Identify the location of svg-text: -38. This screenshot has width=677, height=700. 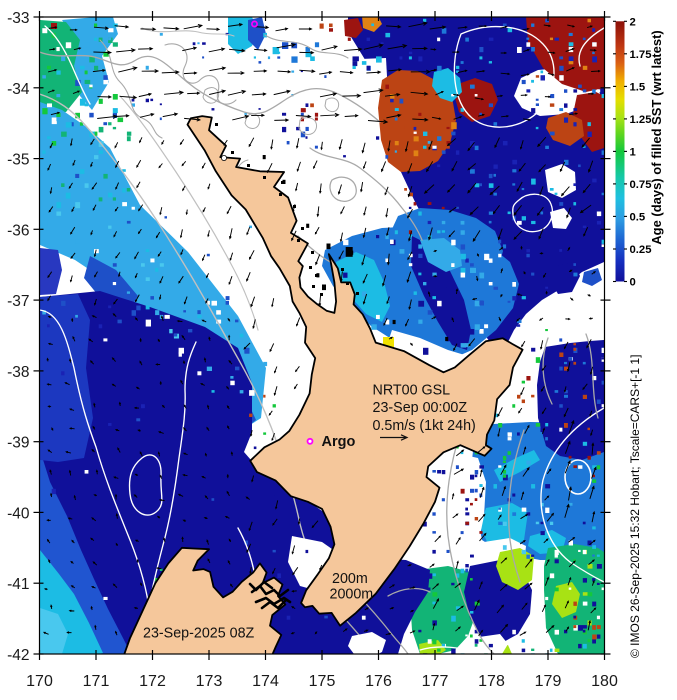
(18, 372).